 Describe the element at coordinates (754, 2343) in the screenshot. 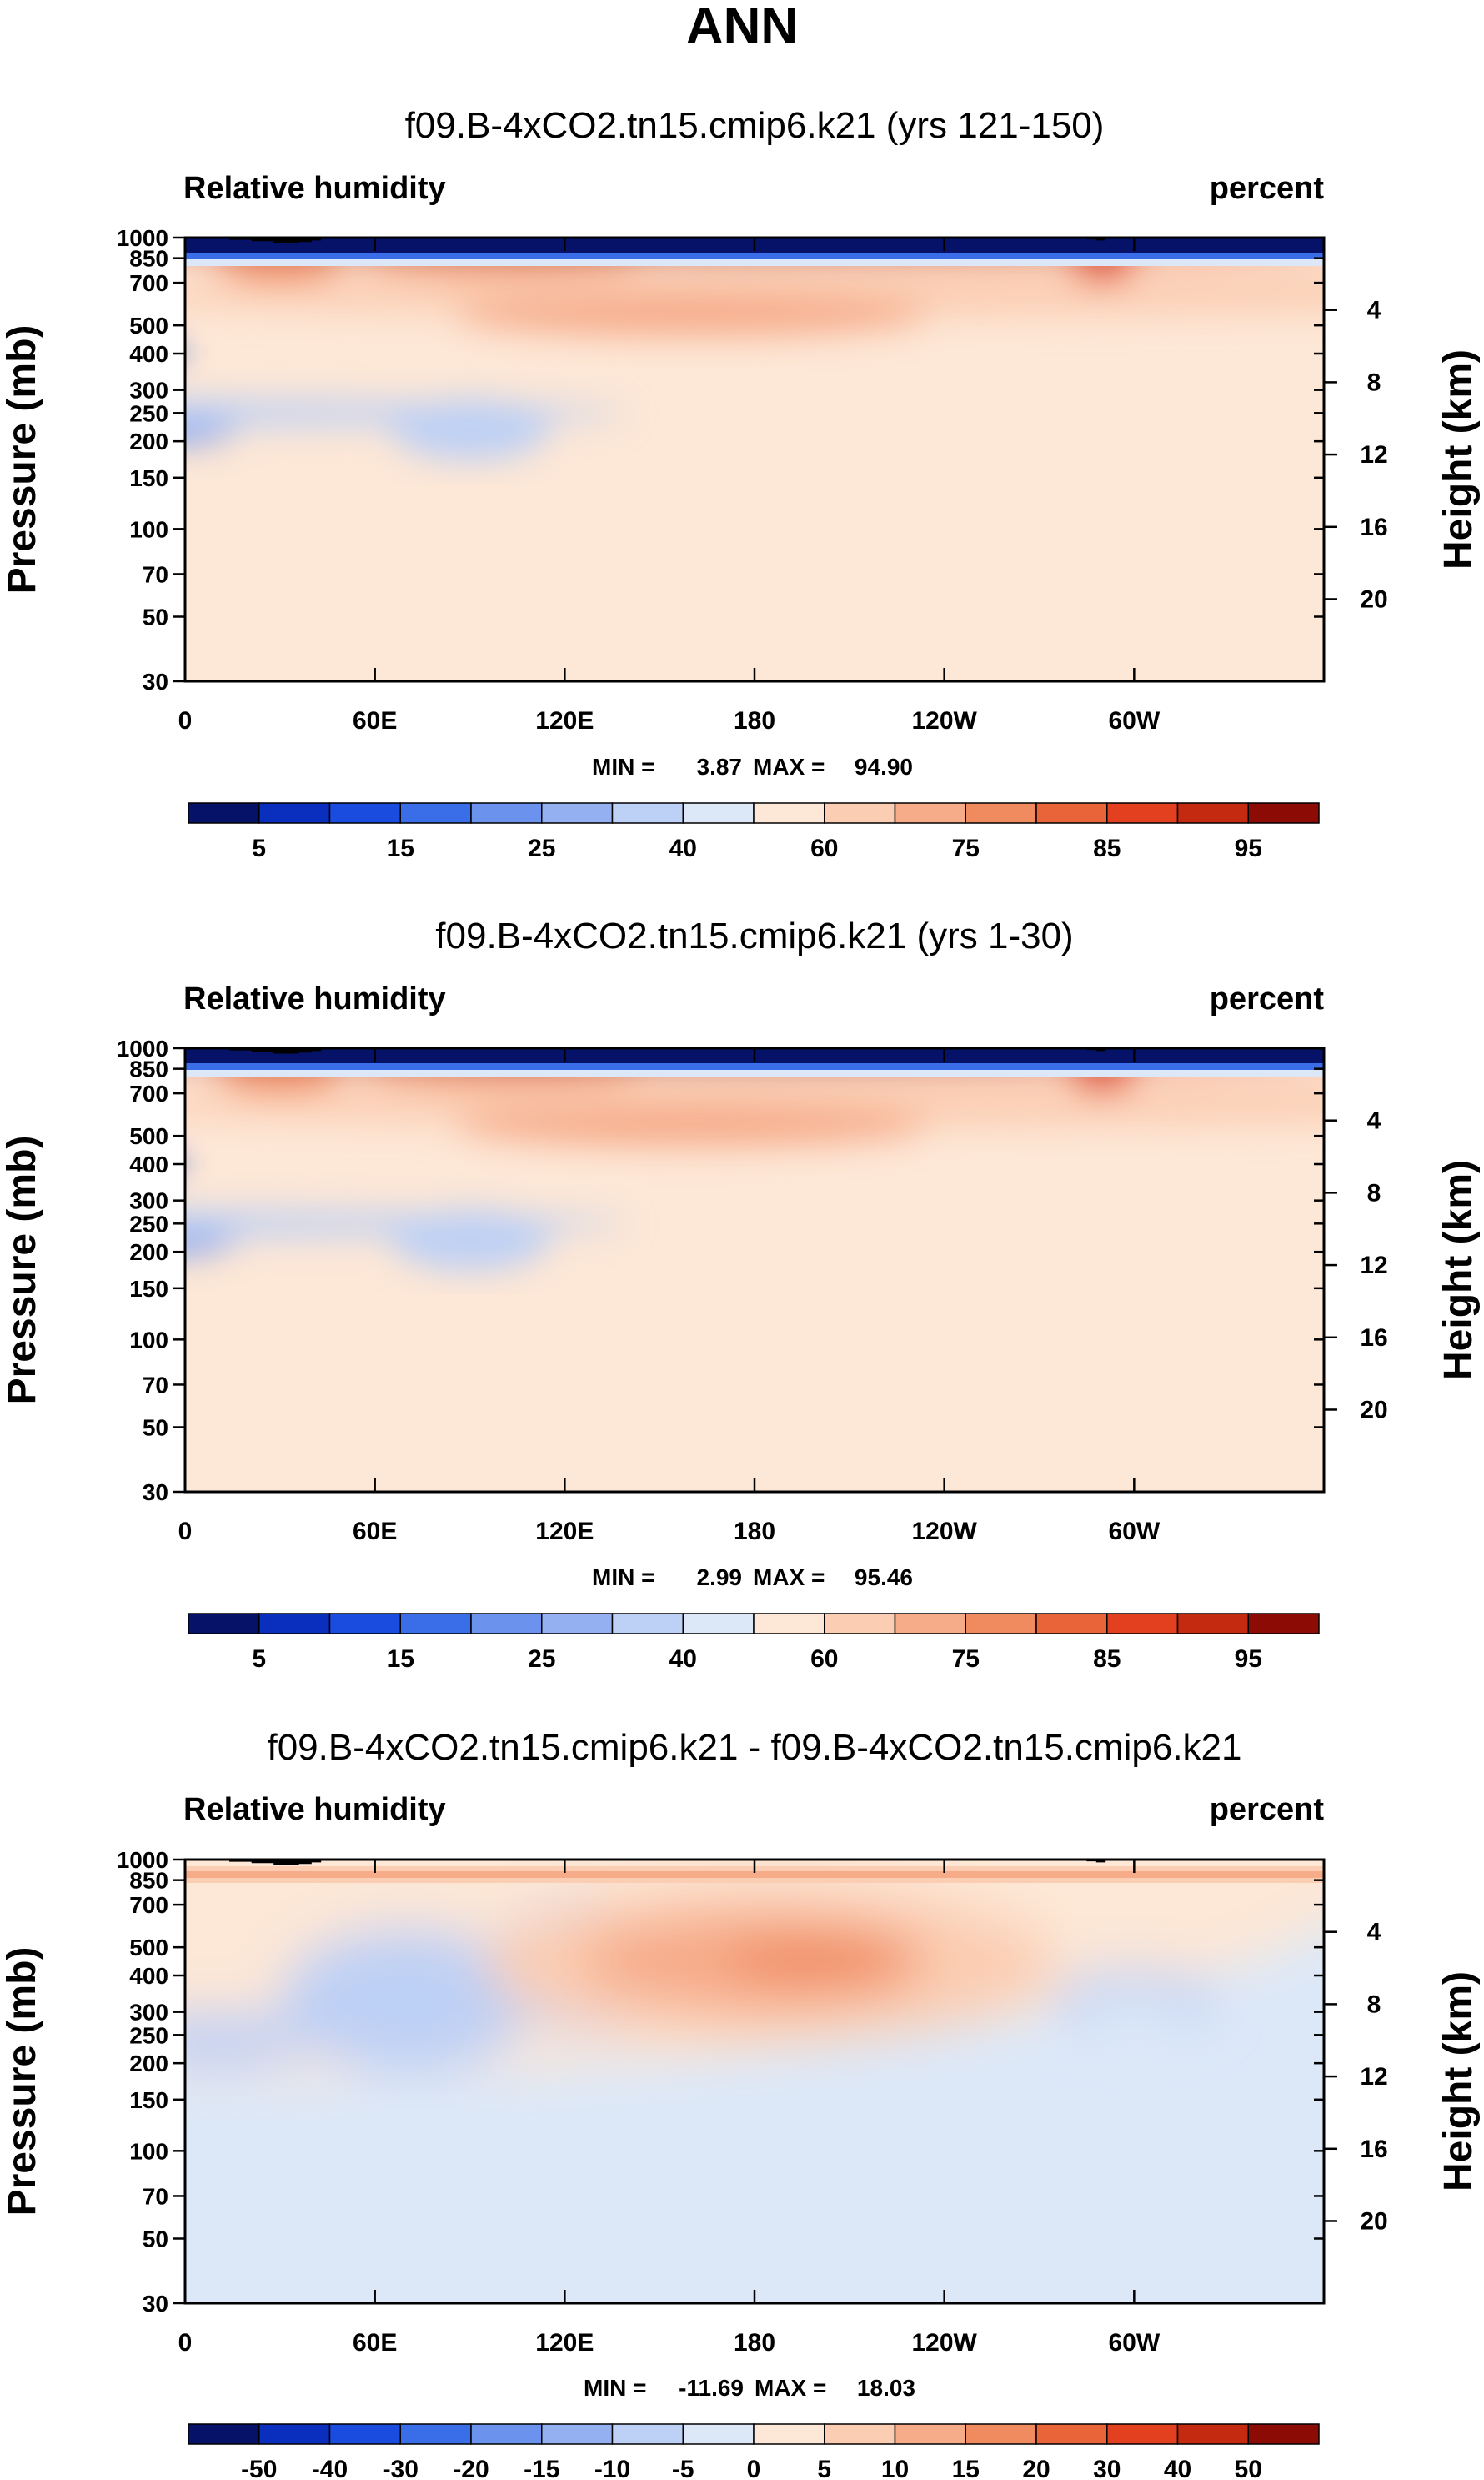

I see `x-tick-label: 180` at that location.